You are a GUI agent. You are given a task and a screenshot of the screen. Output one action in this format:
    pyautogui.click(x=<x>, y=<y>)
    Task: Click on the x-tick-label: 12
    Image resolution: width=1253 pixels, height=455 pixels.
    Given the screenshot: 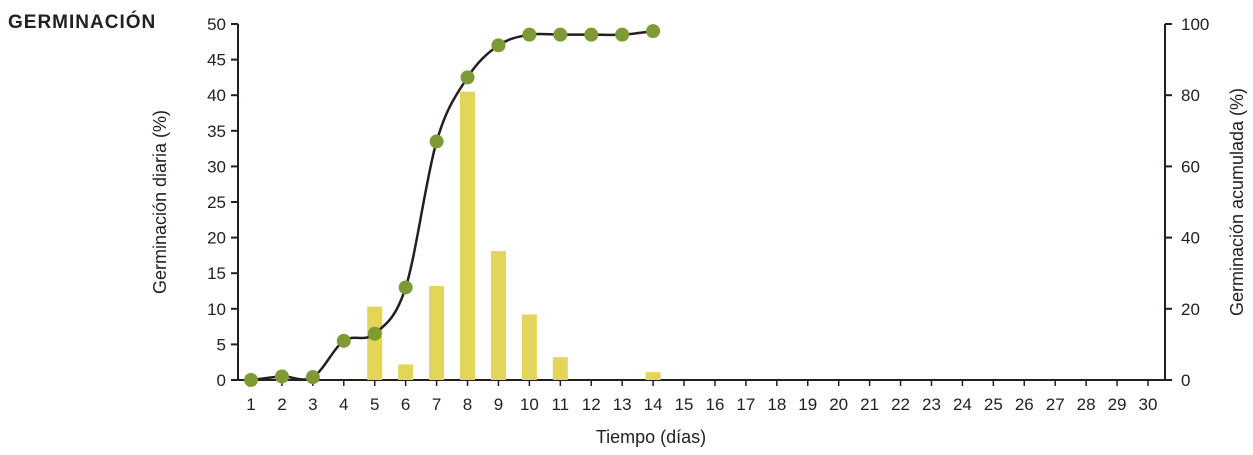 What is the action you would take?
    pyautogui.click(x=591, y=404)
    